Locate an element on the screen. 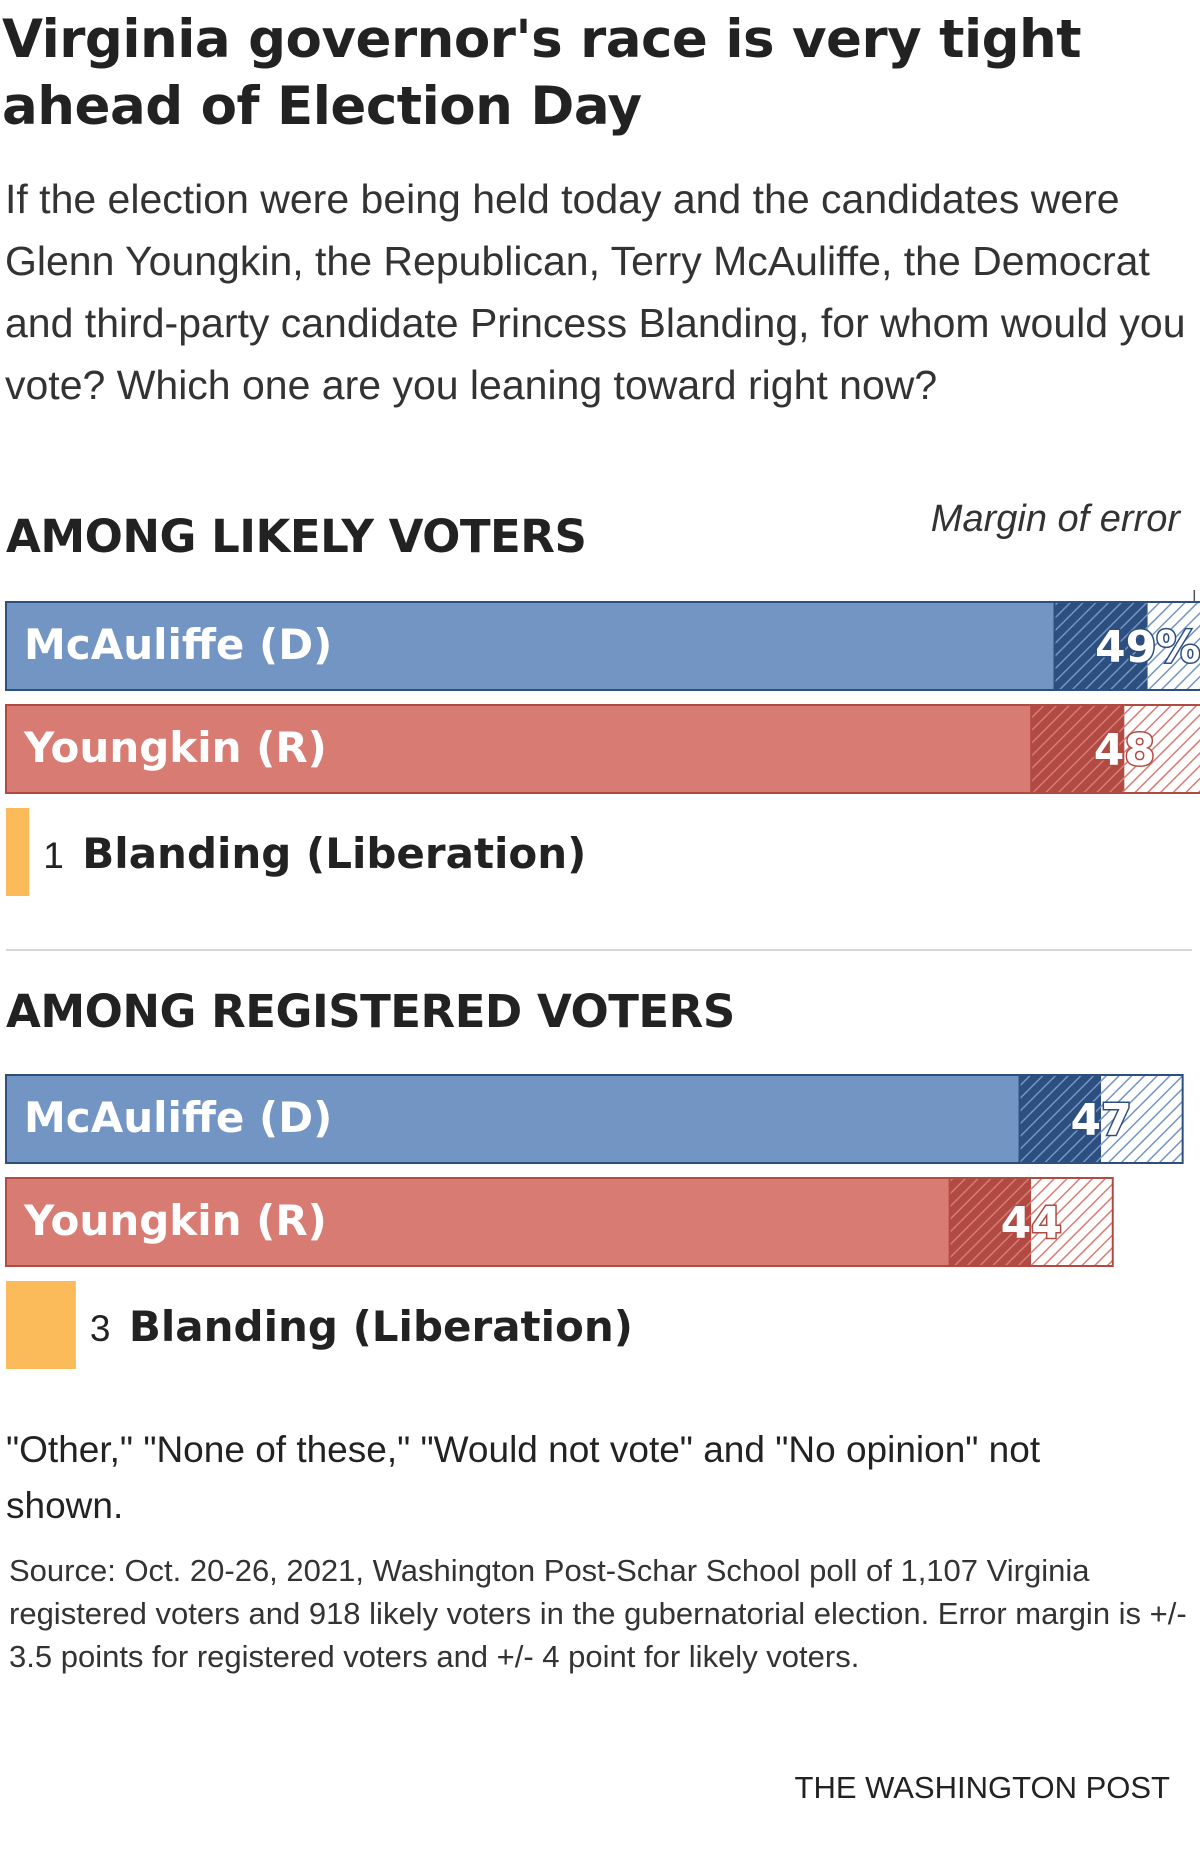 The width and height of the screenshot is (1200, 1859). bar-label-registered-blanding: Blanding (Liberation) is located at coordinates (381, 1326).